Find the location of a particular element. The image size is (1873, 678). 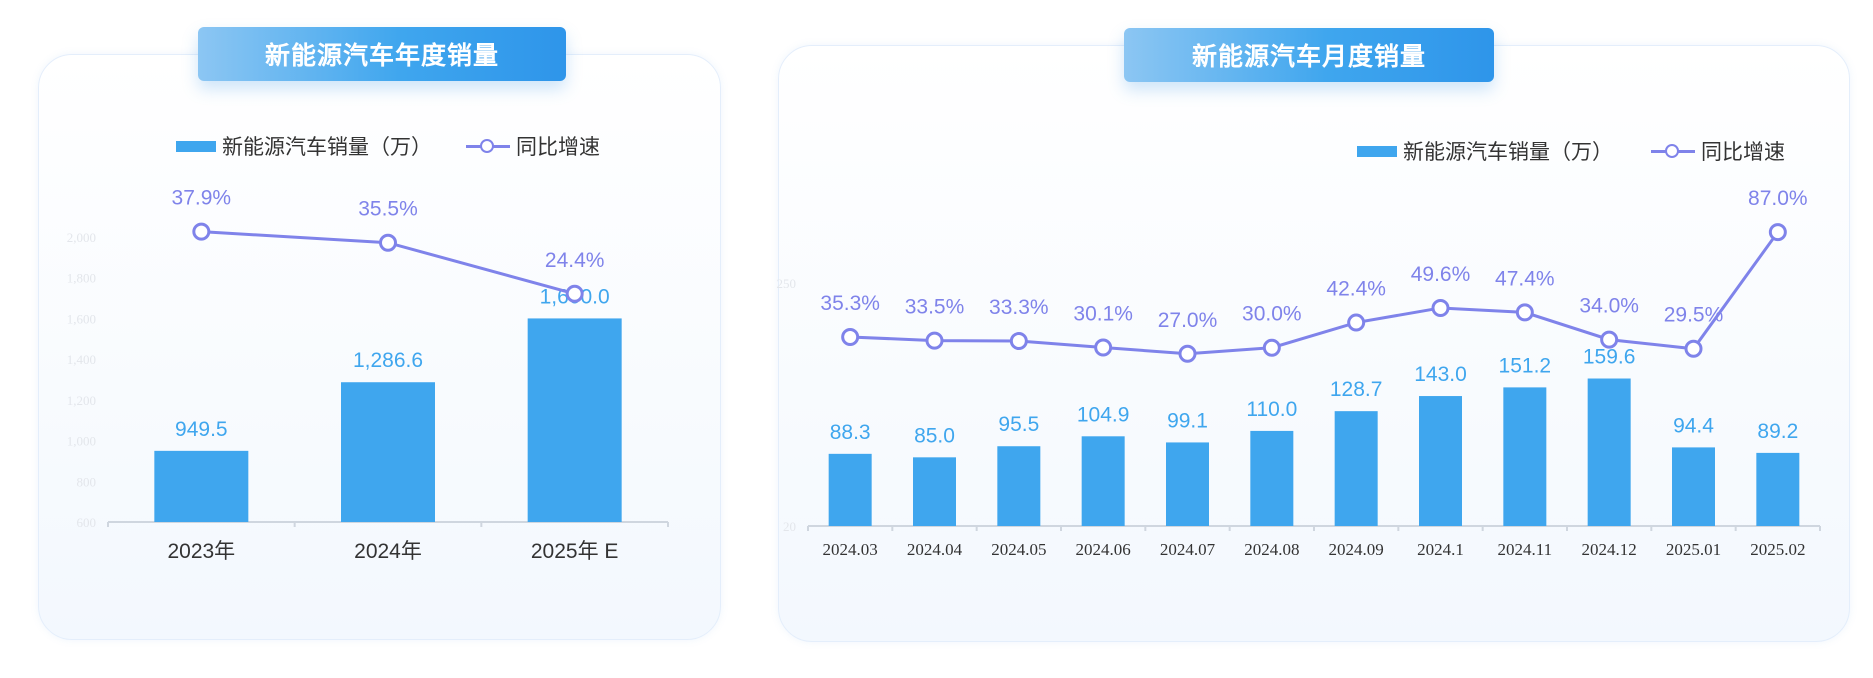

bar-value-label: 94.4 is located at coordinates (1693, 425).